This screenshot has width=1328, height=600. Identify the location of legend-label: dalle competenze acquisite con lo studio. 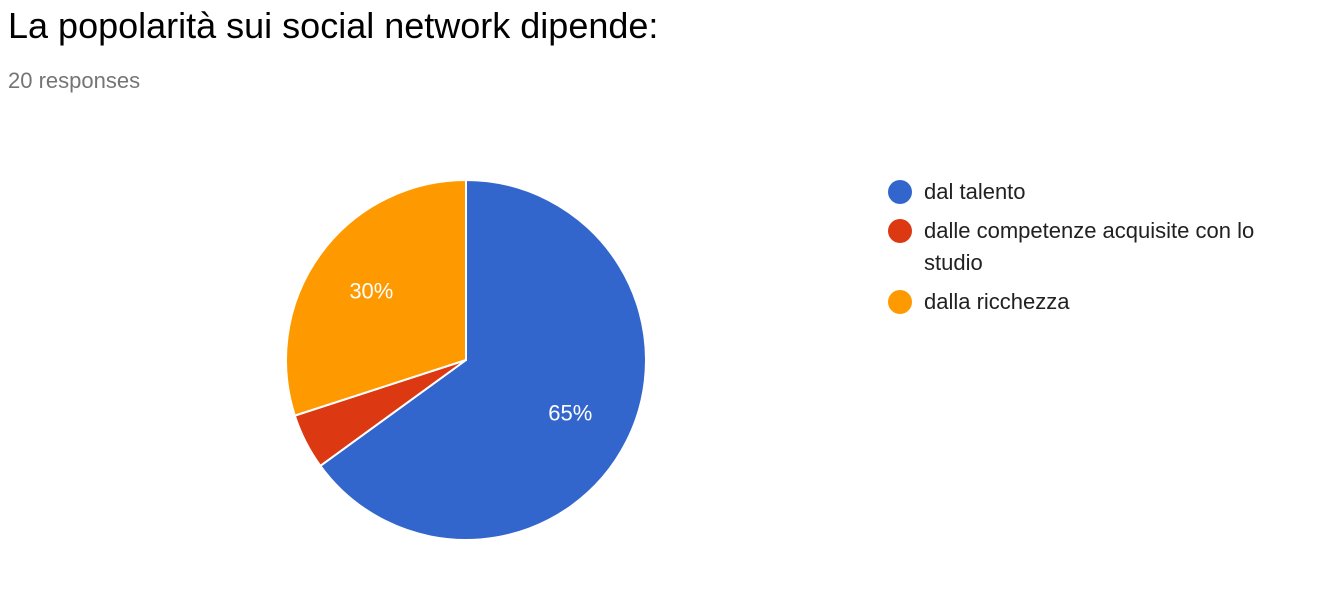
(1089, 246).